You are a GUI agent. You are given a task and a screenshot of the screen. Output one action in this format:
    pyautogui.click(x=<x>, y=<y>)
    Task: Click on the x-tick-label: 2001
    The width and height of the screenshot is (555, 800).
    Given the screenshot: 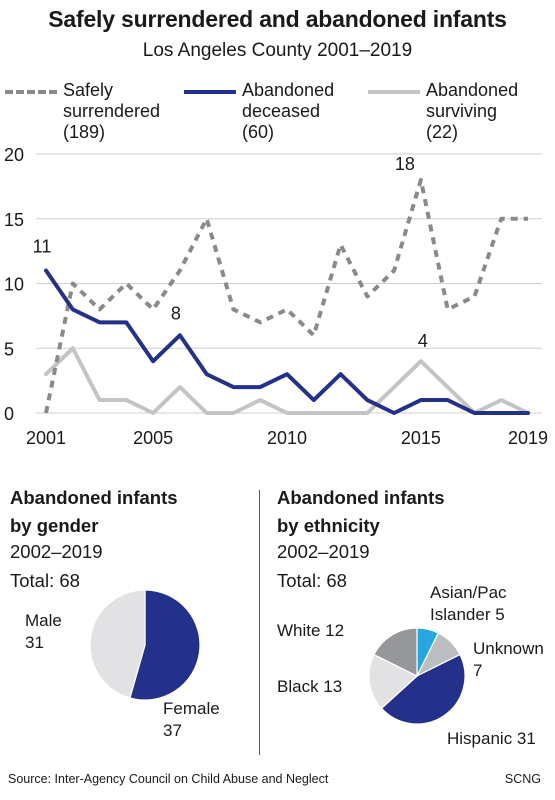 What is the action you would take?
    pyautogui.click(x=46, y=438)
    